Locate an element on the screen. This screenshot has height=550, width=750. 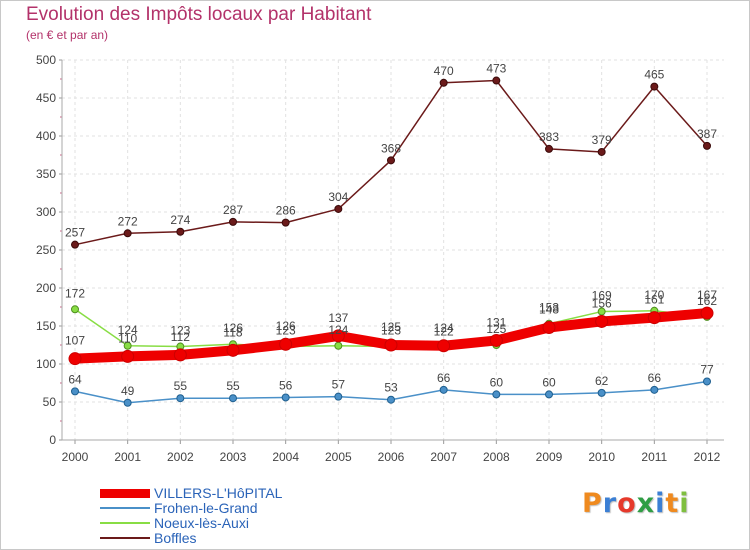
x-tick-label: 2003 is located at coordinates (233, 457).